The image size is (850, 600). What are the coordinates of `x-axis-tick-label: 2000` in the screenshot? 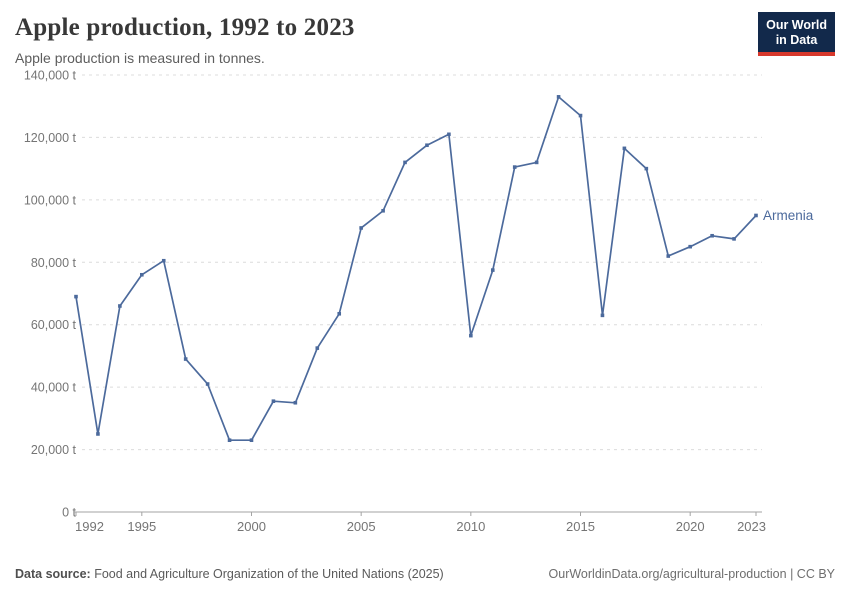 It's located at (251, 526).